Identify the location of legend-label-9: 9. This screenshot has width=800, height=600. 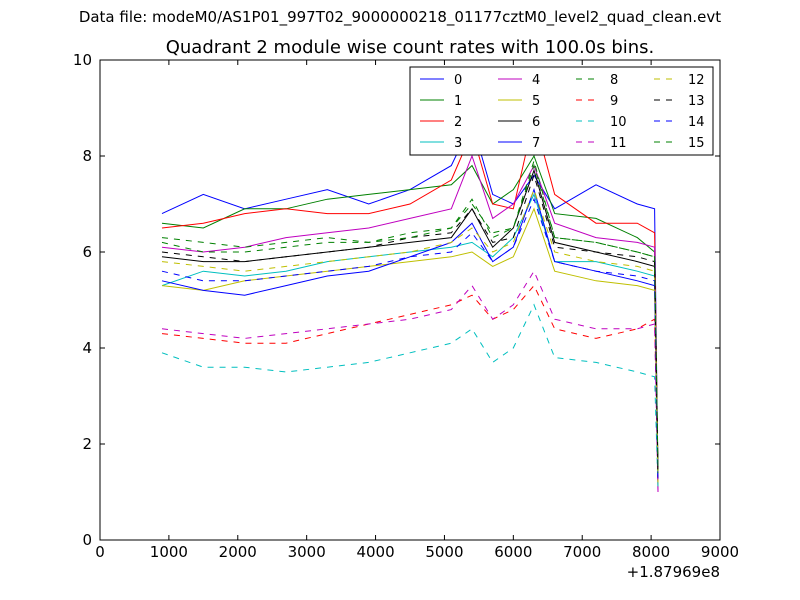
(614, 101).